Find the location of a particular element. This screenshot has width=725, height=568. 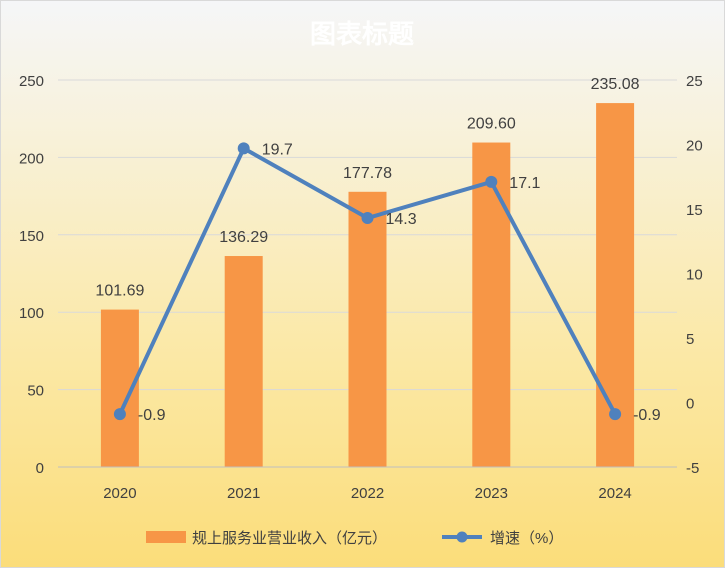

right-tick-label: 10 is located at coordinates (694, 275).